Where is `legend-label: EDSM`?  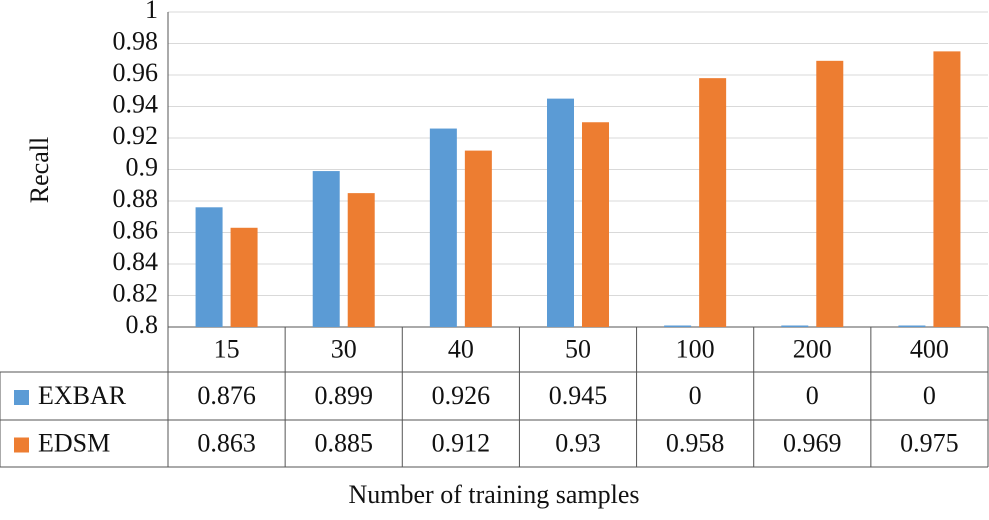
legend-label: EDSM is located at coordinates (74, 442).